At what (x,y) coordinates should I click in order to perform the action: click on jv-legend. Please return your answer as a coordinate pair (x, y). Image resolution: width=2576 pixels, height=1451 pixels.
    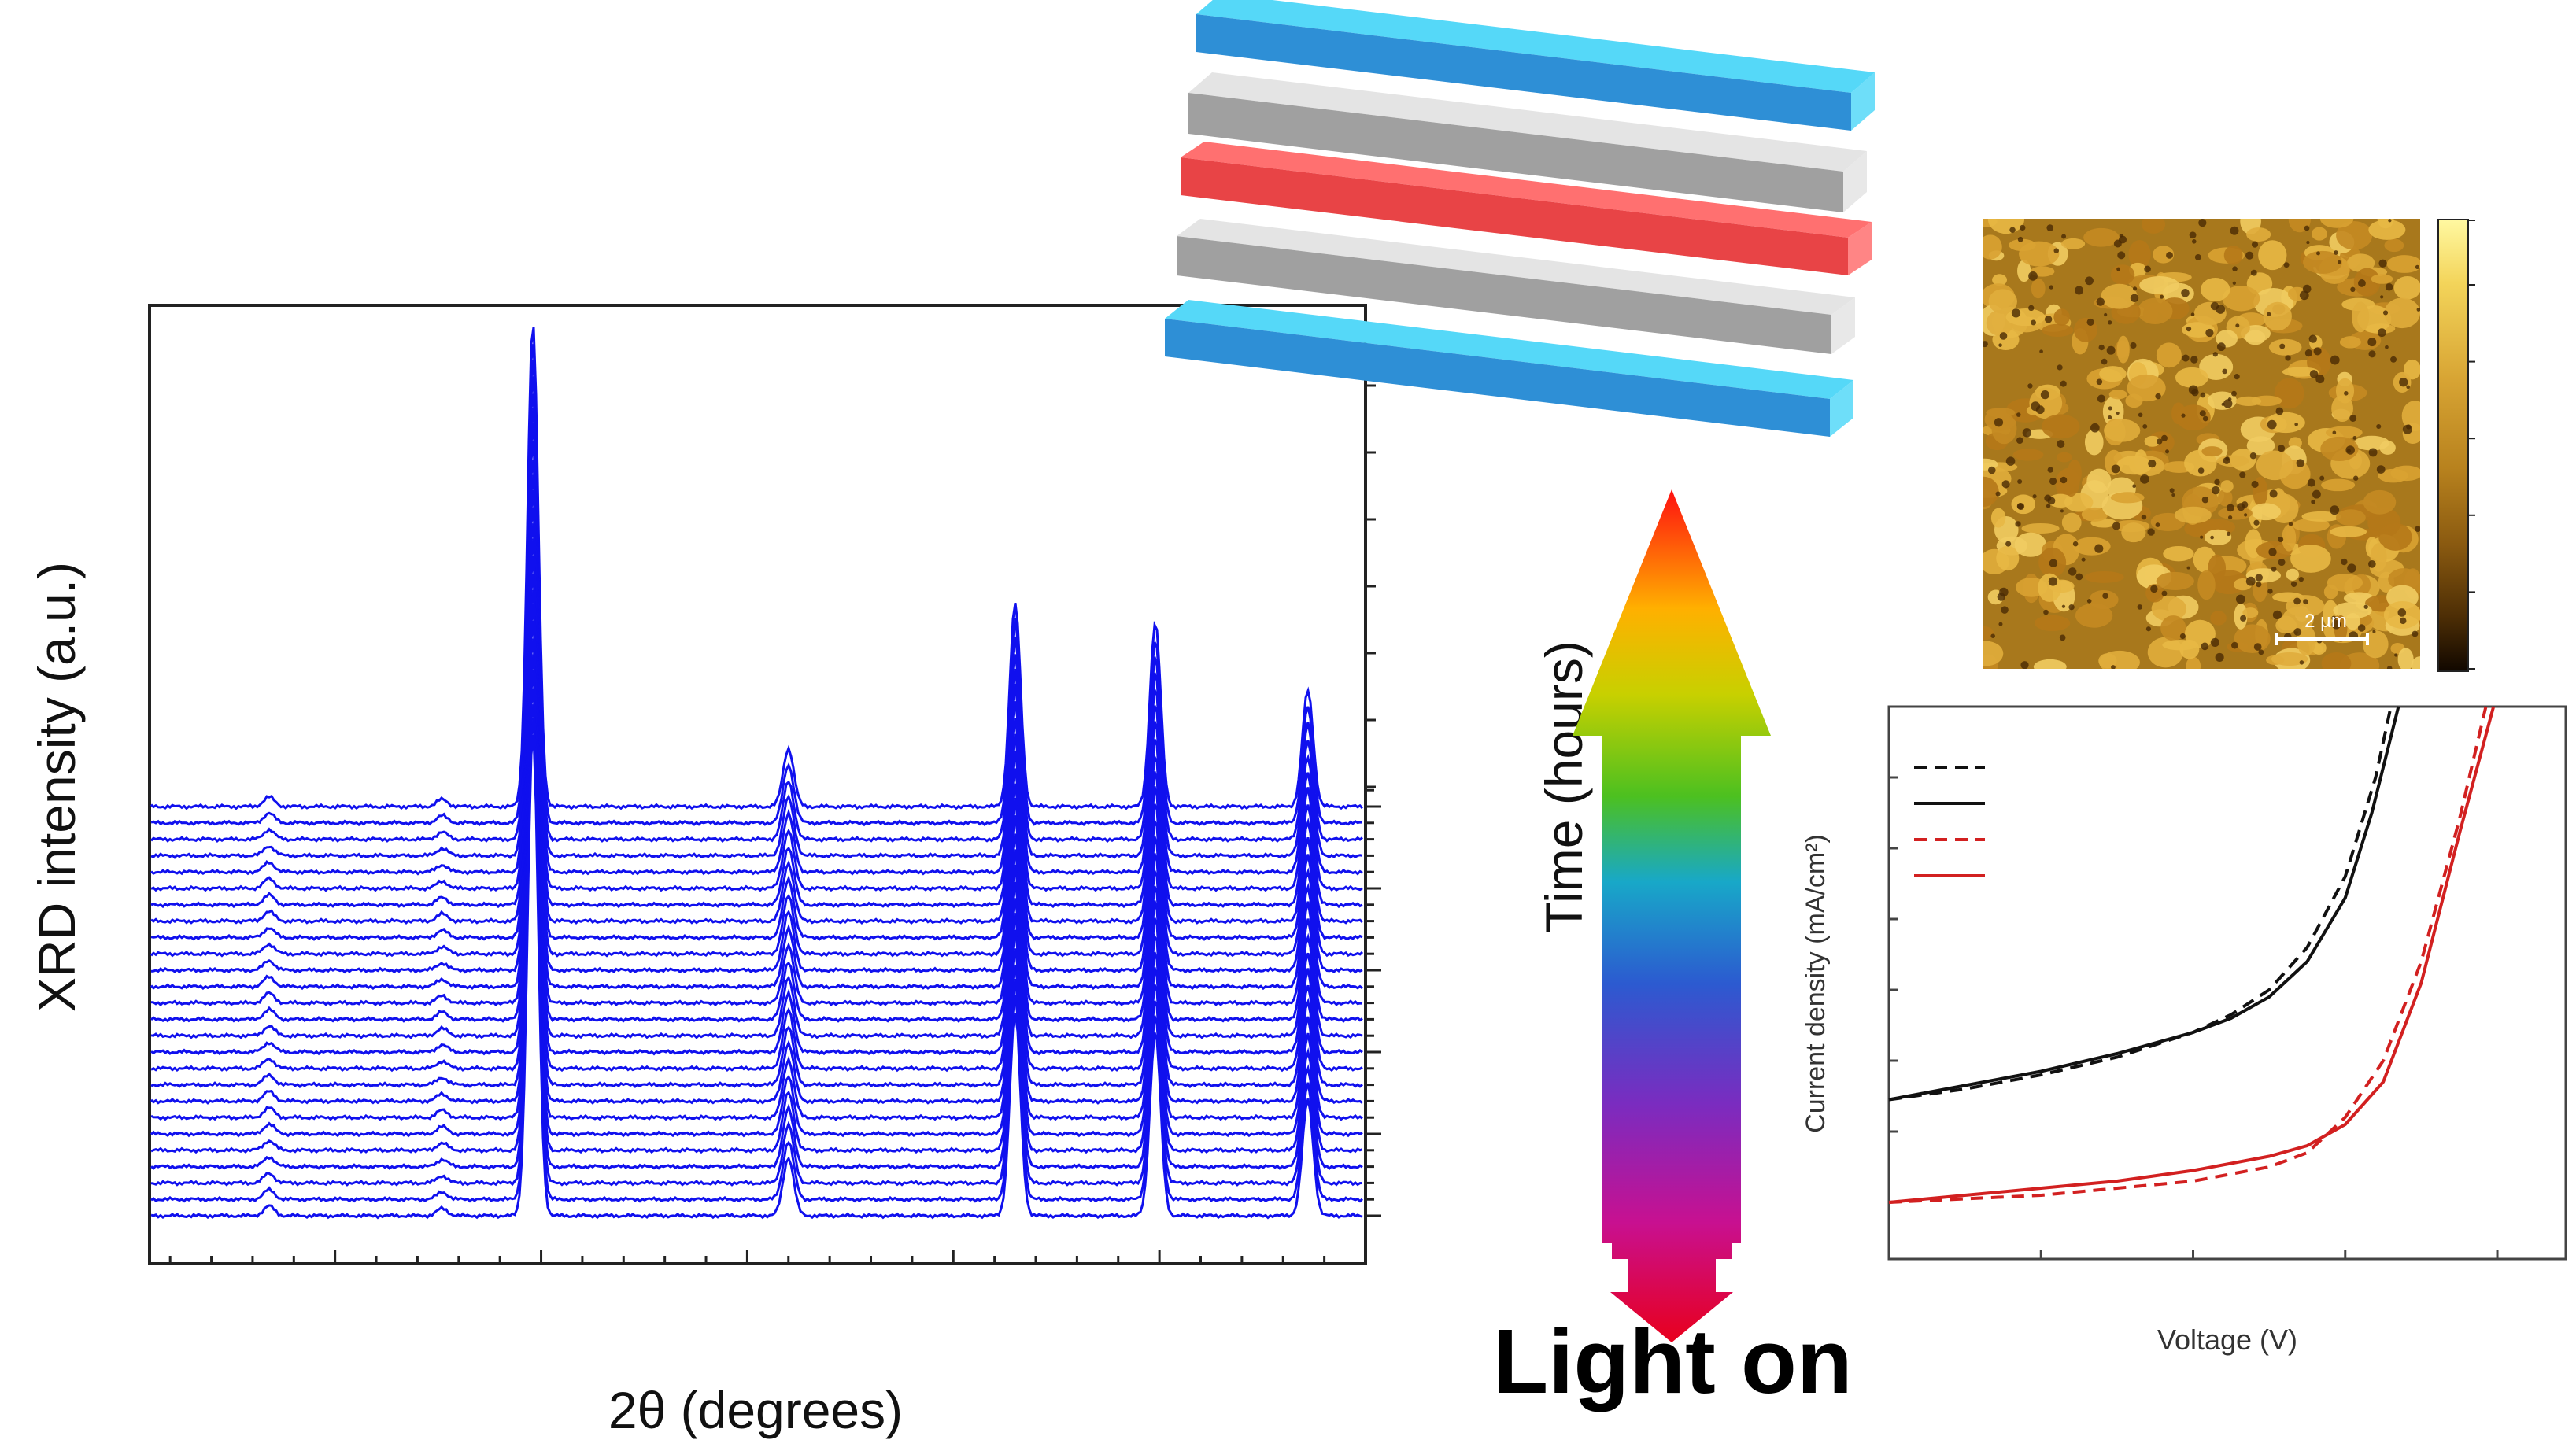
    Looking at the image, I should click on (1949, 821).